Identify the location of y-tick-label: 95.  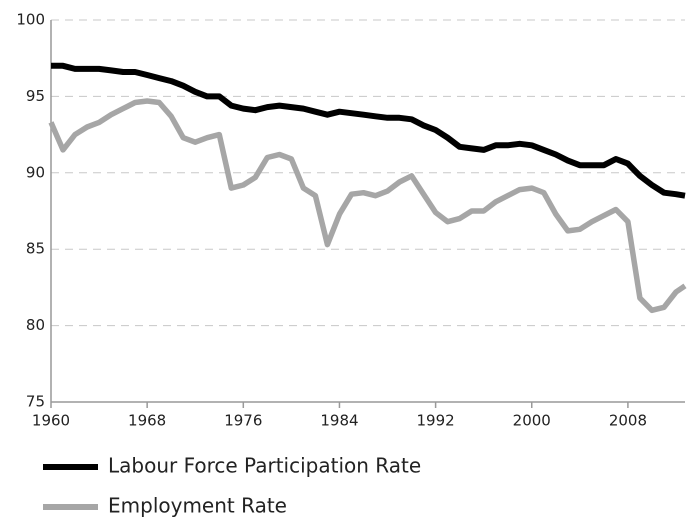
(35, 96).